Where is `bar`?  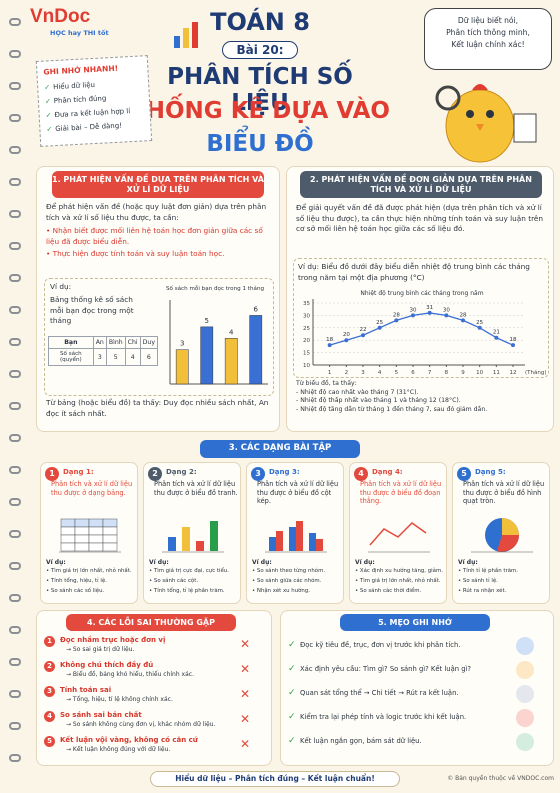 bar is located at coordinates (231, 361).